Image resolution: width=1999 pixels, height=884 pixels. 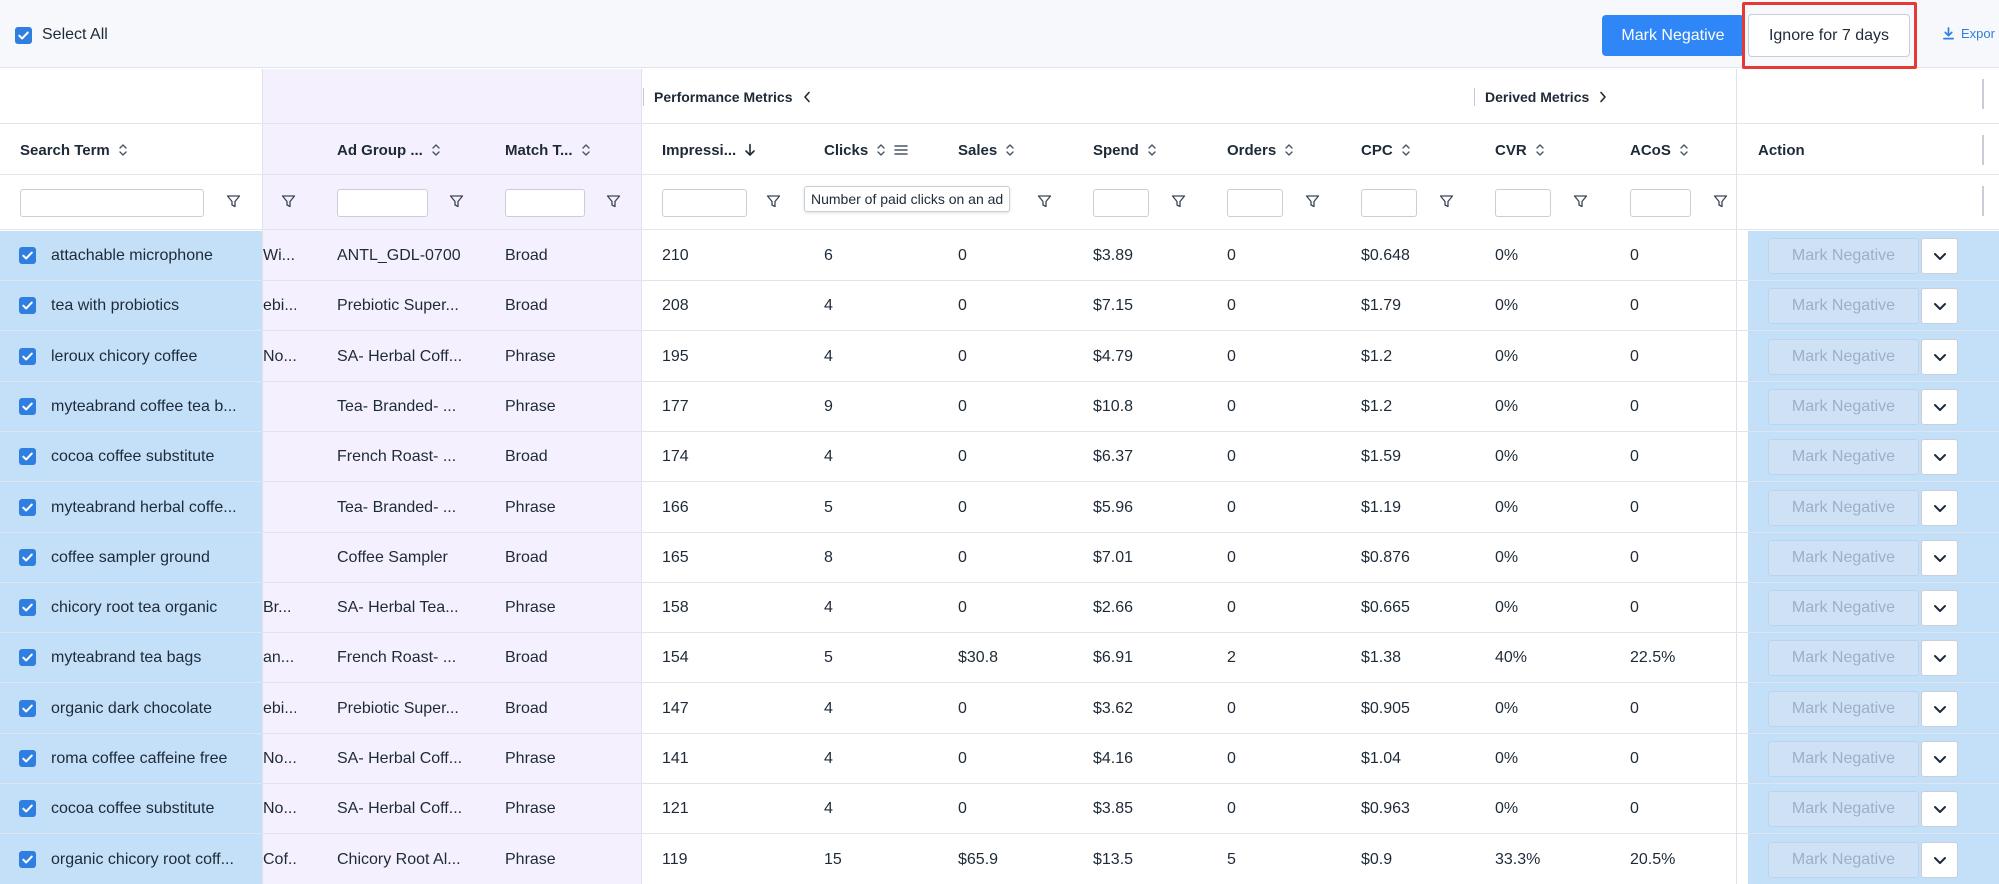 What do you see at coordinates (1260, 150) in the screenshot?
I see `header-orders: Orders` at bounding box center [1260, 150].